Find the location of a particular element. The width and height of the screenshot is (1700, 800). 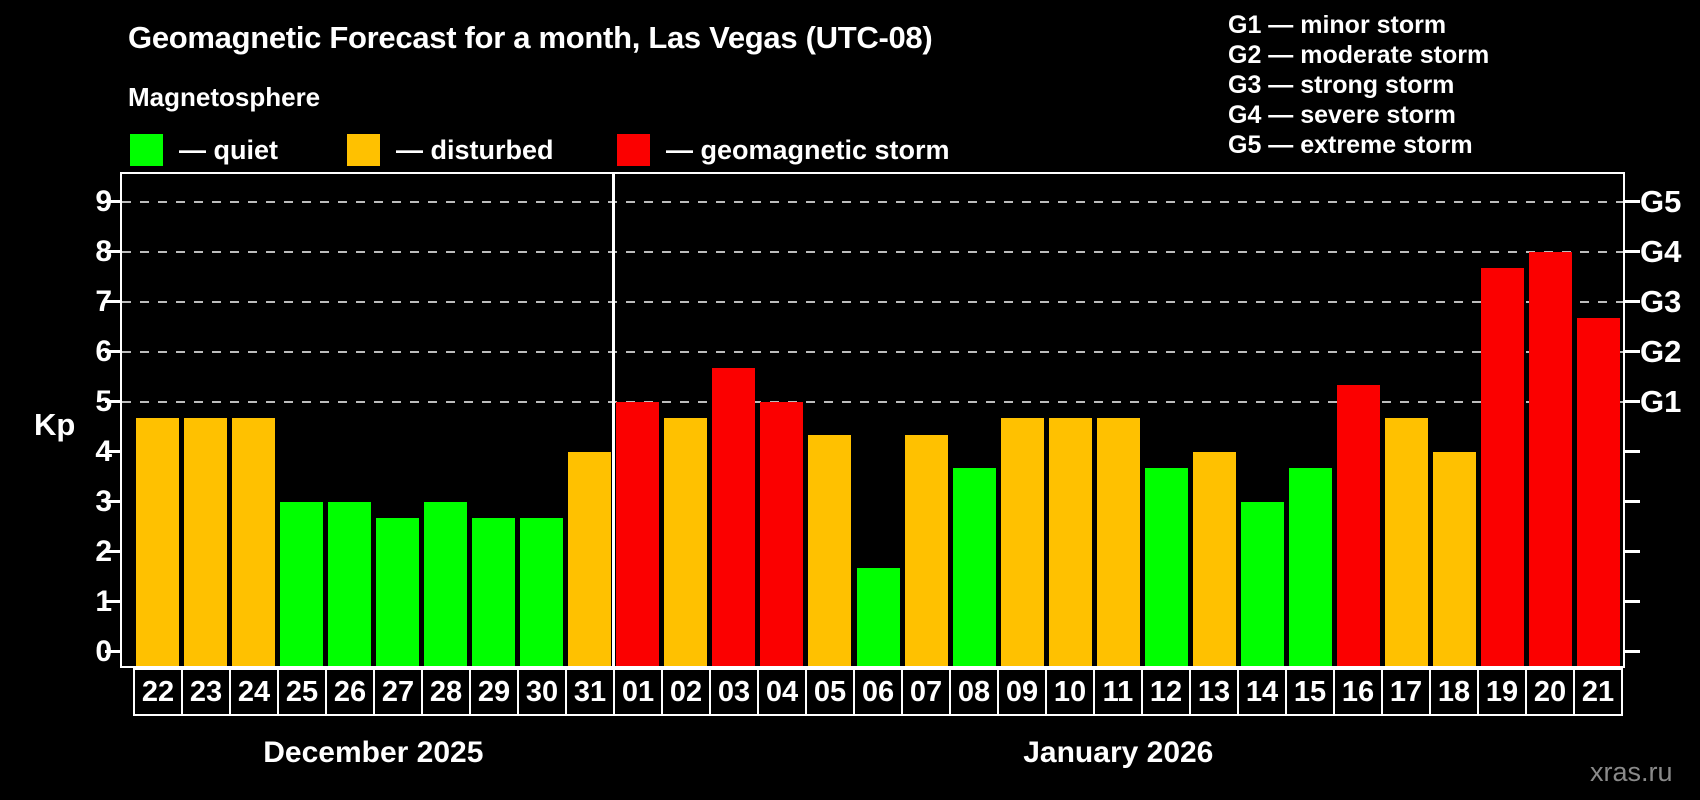

day-label: 24 is located at coordinates (254, 692).